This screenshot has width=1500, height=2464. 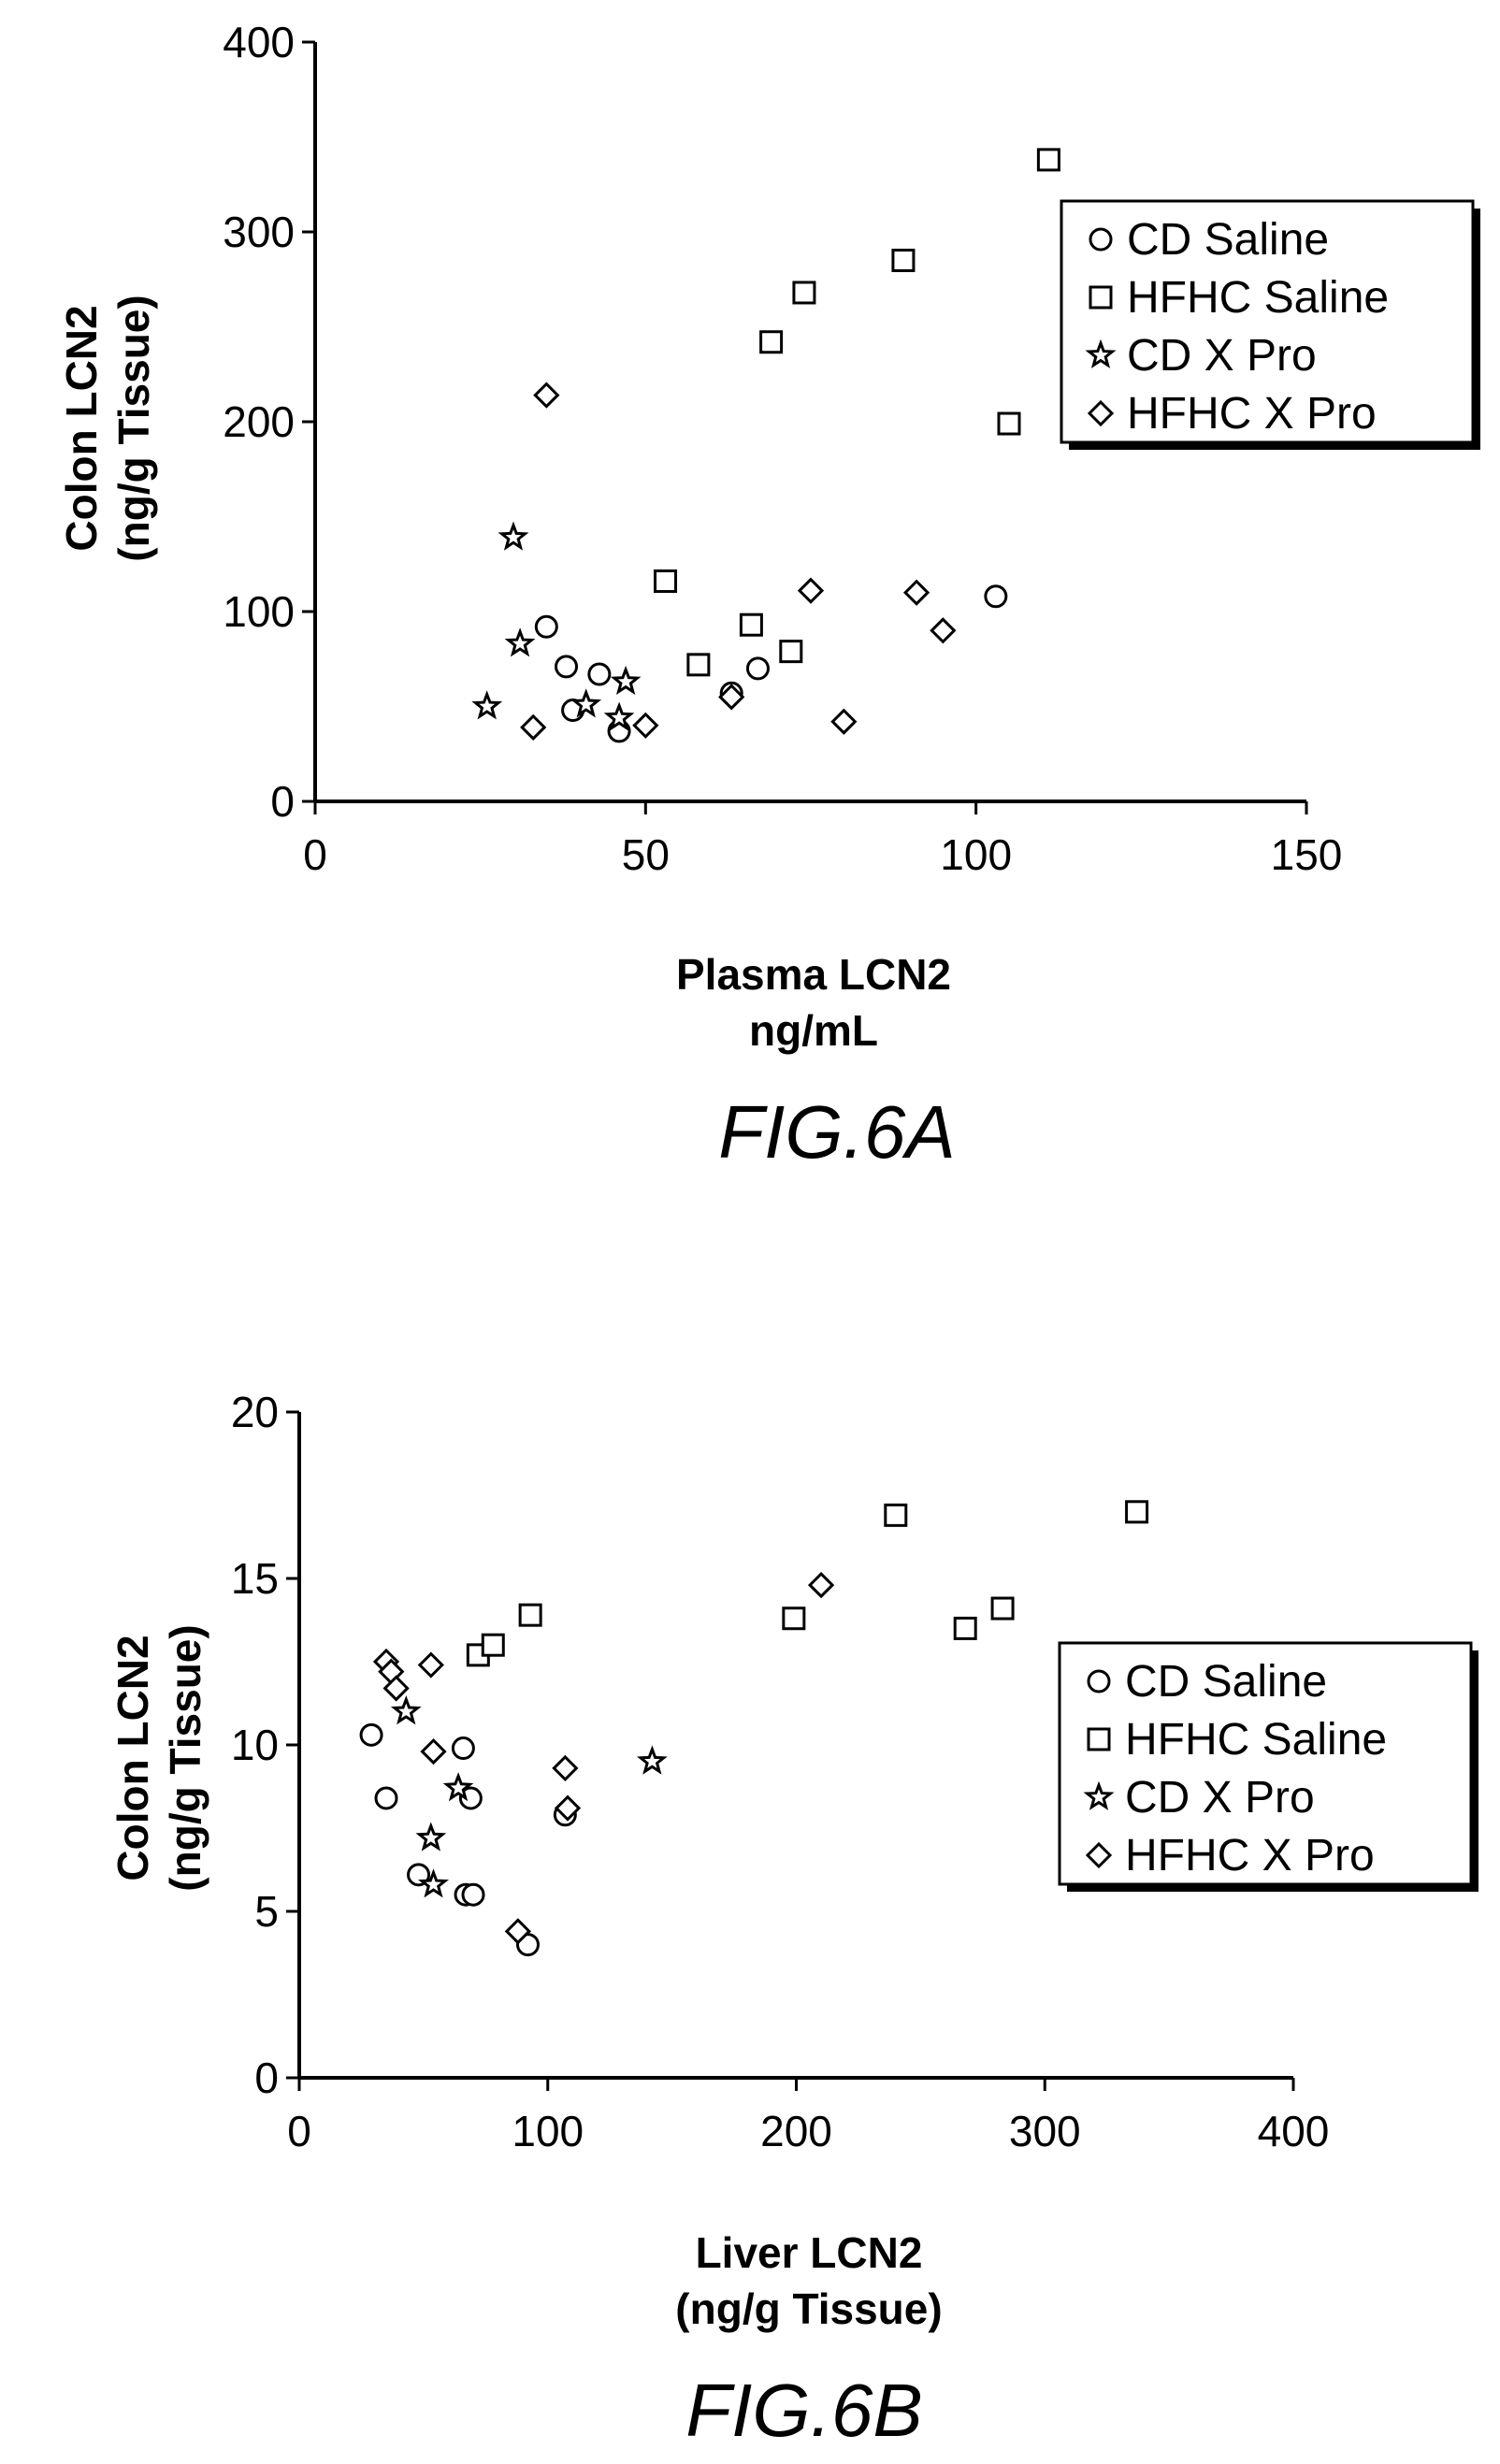 I want to click on x-tick-label: 150, so click(x=1307, y=854).